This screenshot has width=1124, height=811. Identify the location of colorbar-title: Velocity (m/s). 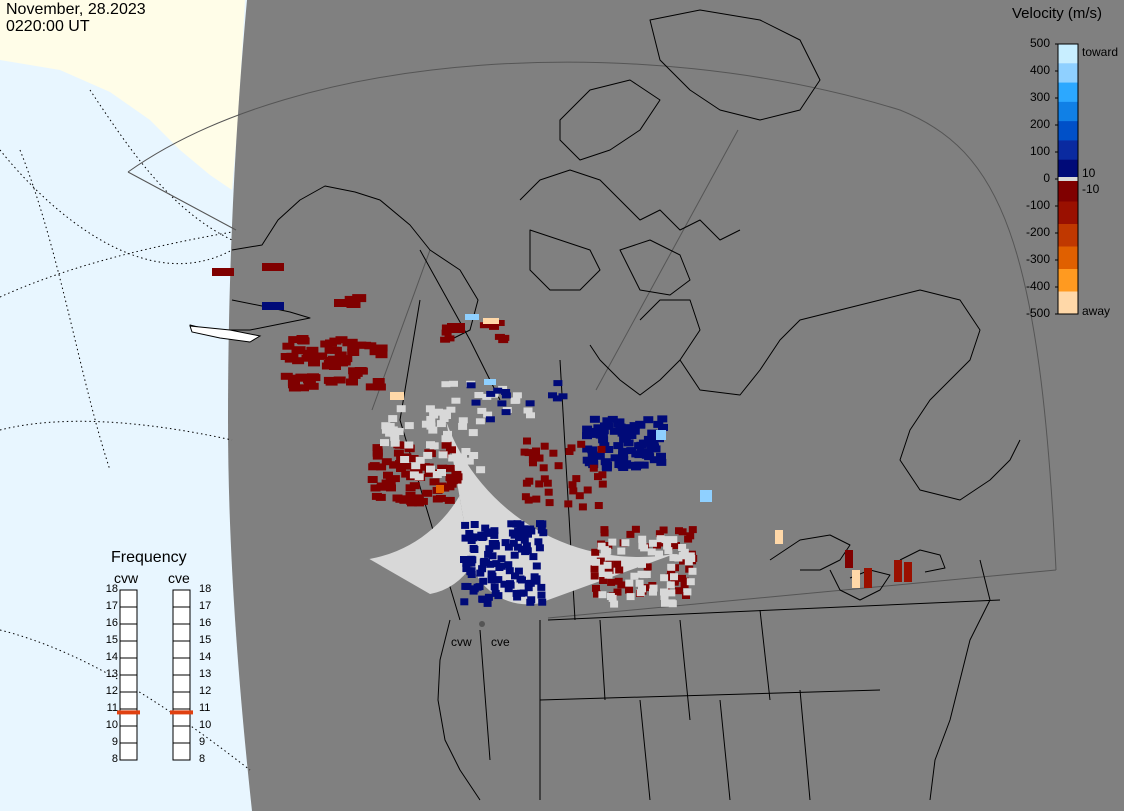
(1057, 13).